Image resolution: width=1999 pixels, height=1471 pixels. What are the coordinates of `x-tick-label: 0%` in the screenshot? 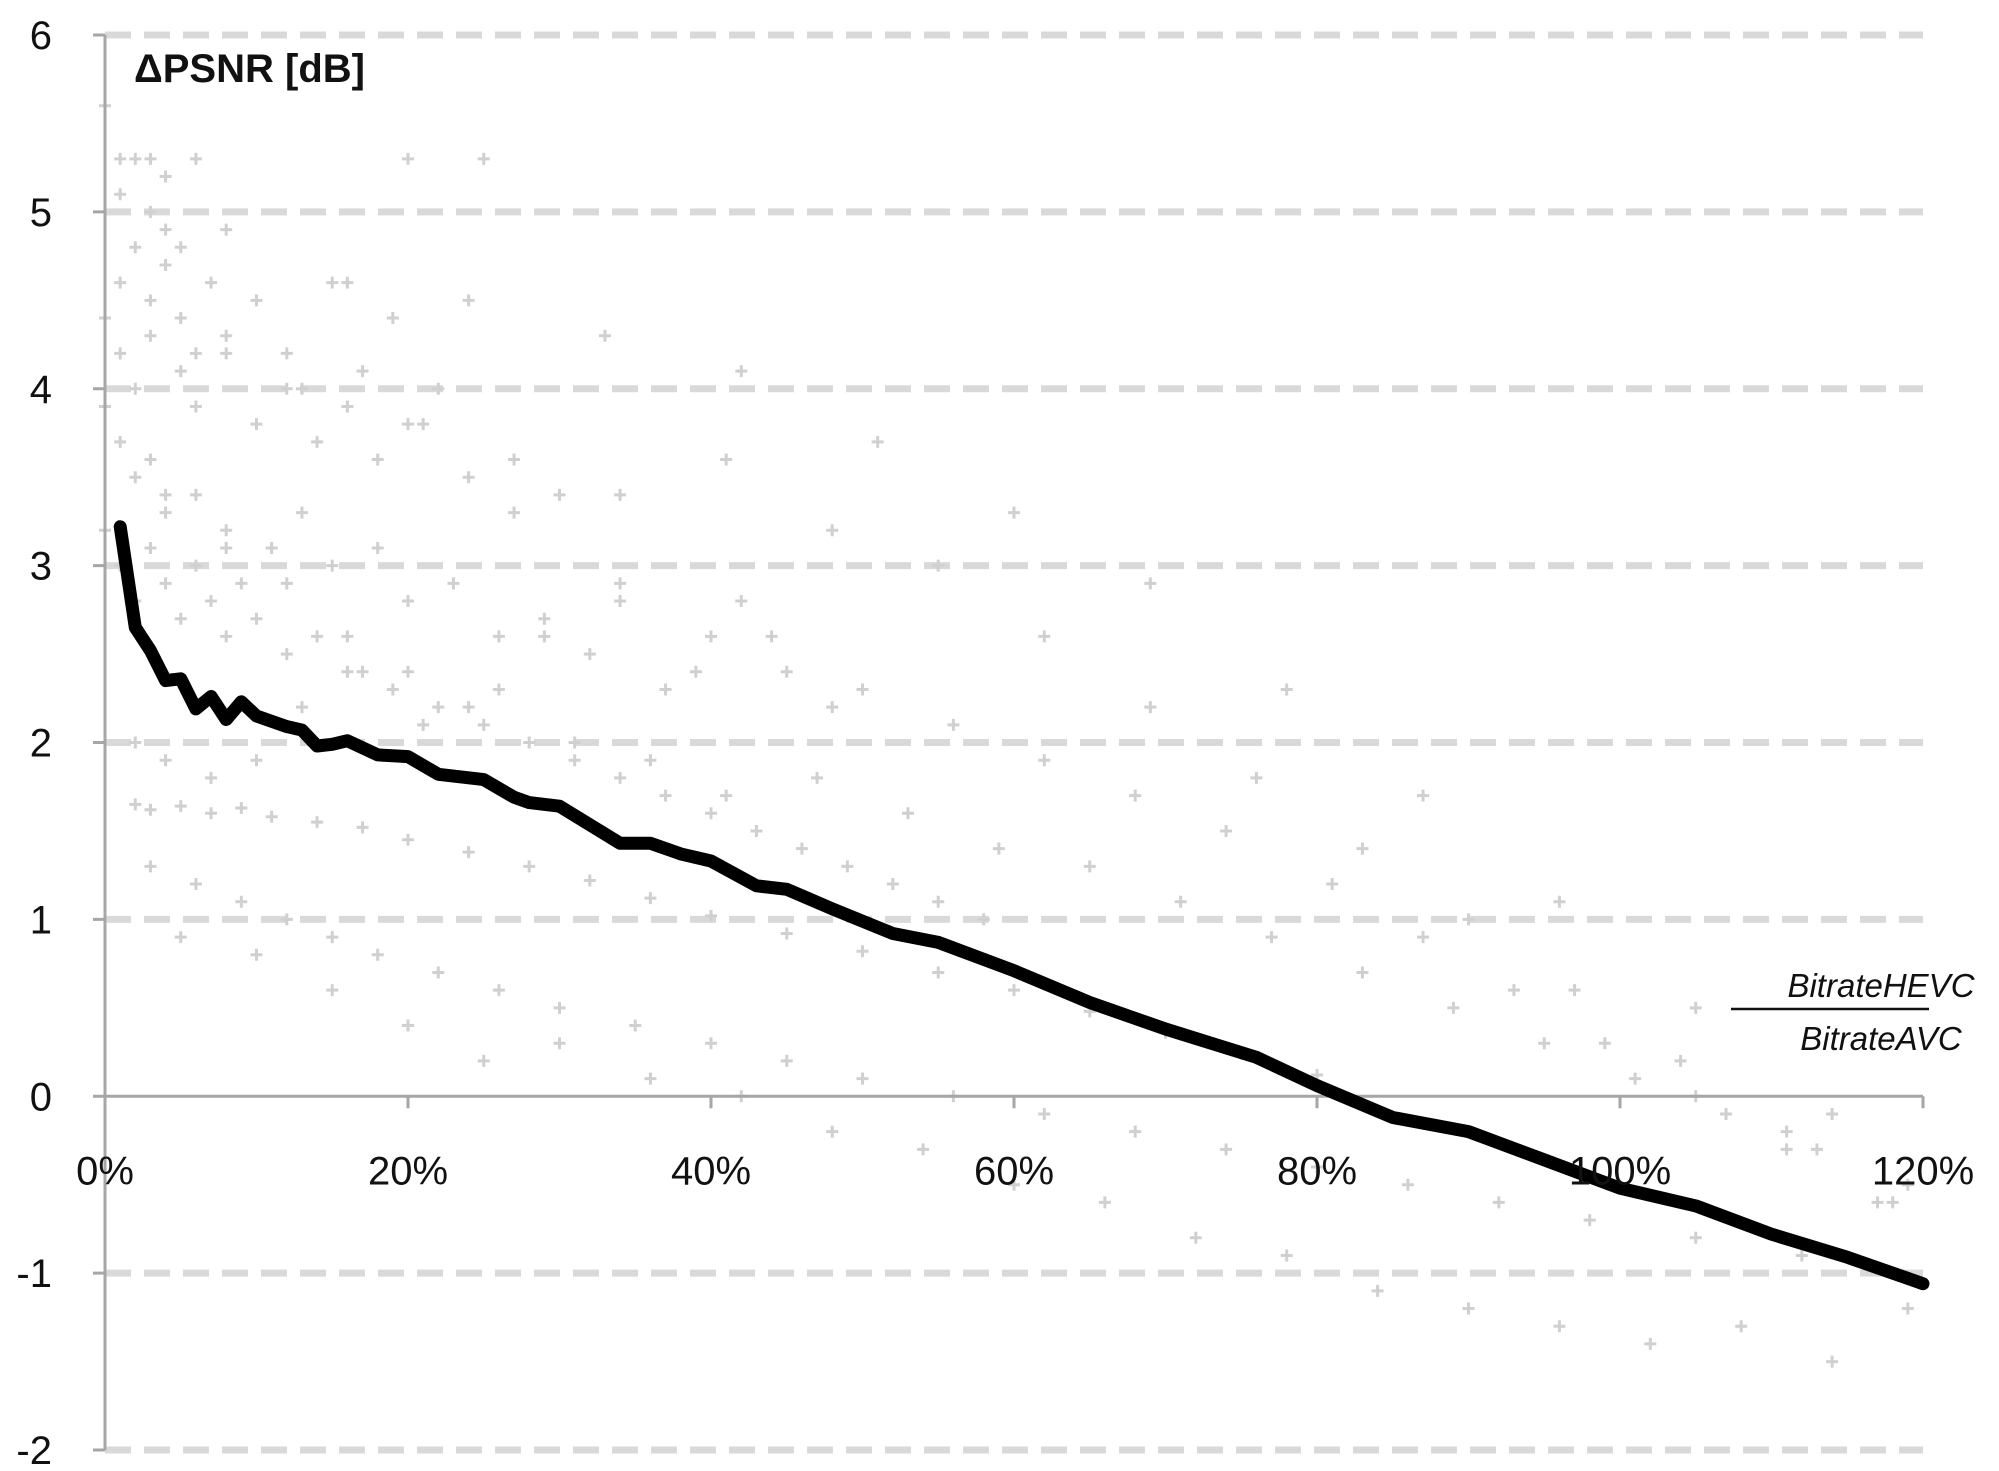 It's located at (105, 1171).